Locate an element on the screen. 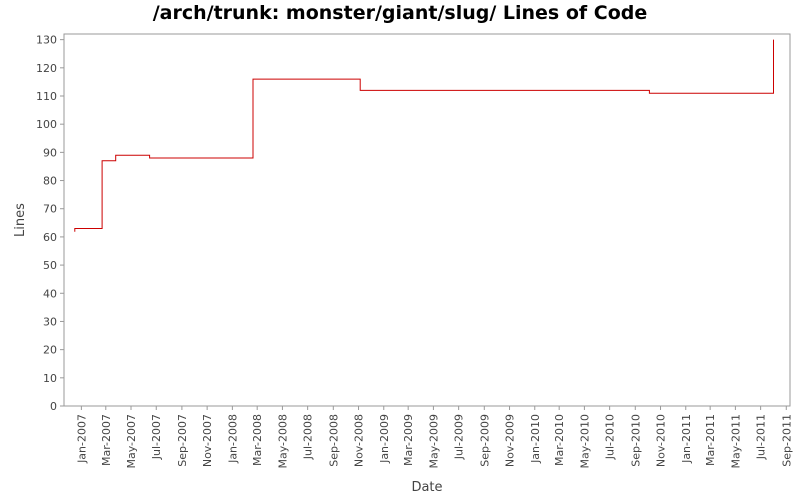 The width and height of the screenshot is (800, 500). x-tick-label: Jul-2009 is located at coordinates (459, 437).